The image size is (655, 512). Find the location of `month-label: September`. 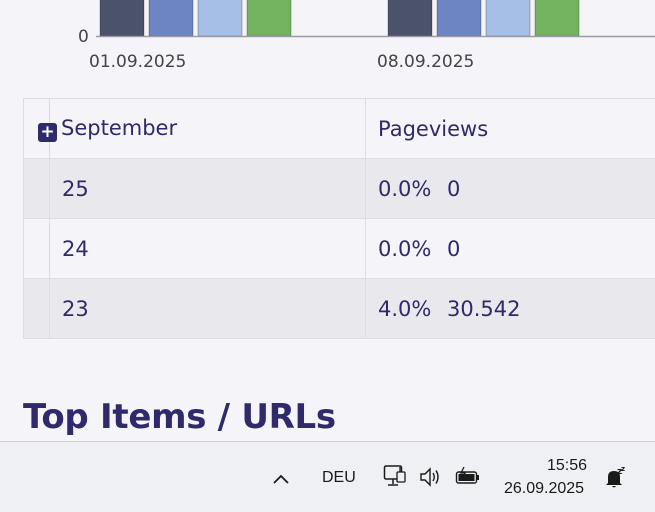

month-label: September is located at coordinates (119, 128).